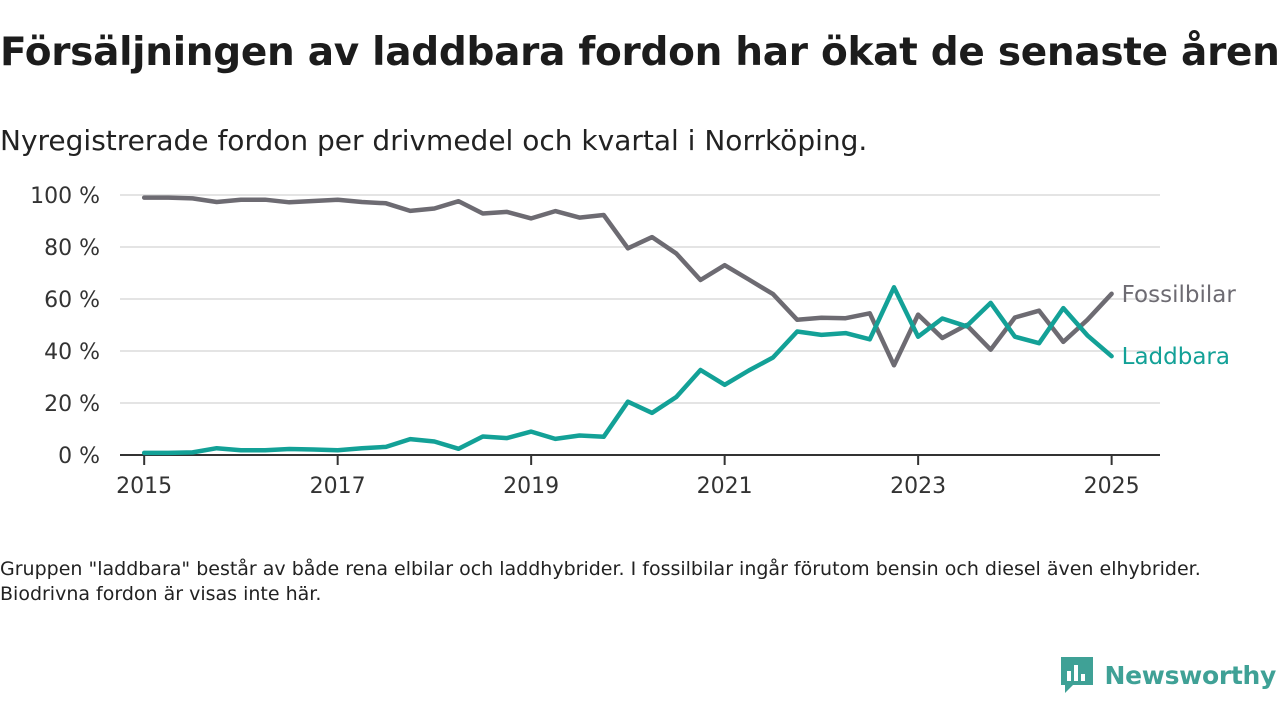  Describe the element at coordinates (1112, 486) in the screenshot. I see `x-tick-label: 2025` at that location.